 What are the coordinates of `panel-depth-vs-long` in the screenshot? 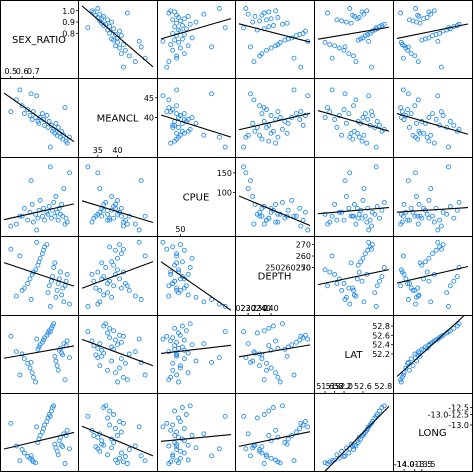 It's located at (433, 276).